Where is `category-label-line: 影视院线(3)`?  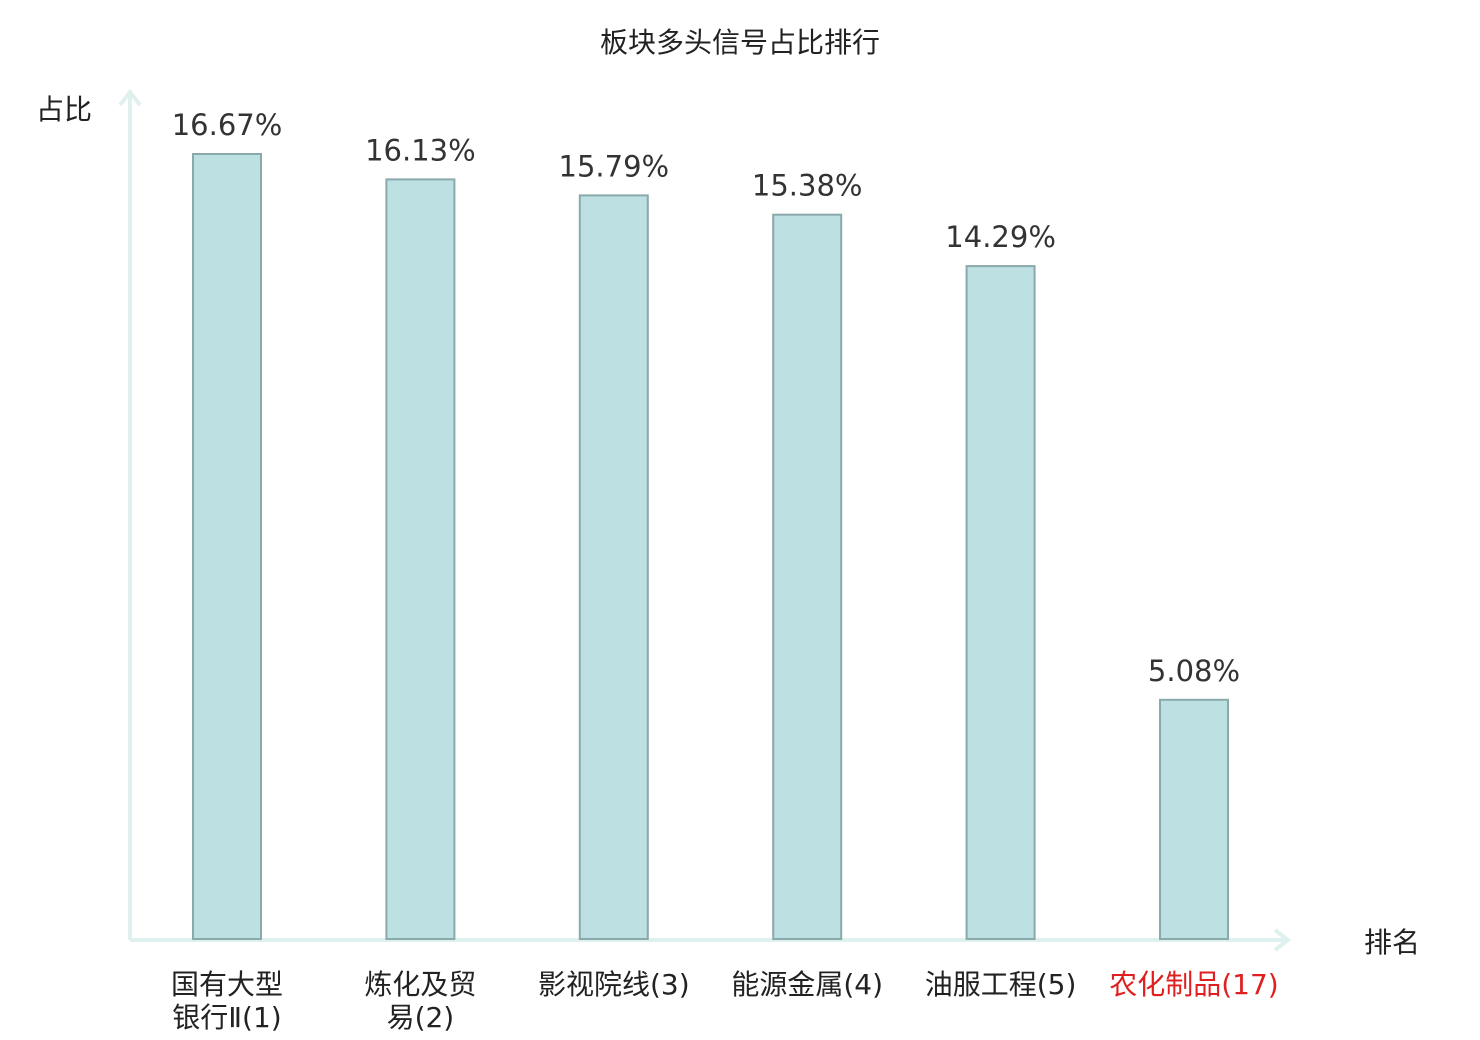 category-label-line: 影视院线(3) is located at coordinates (614, 984).